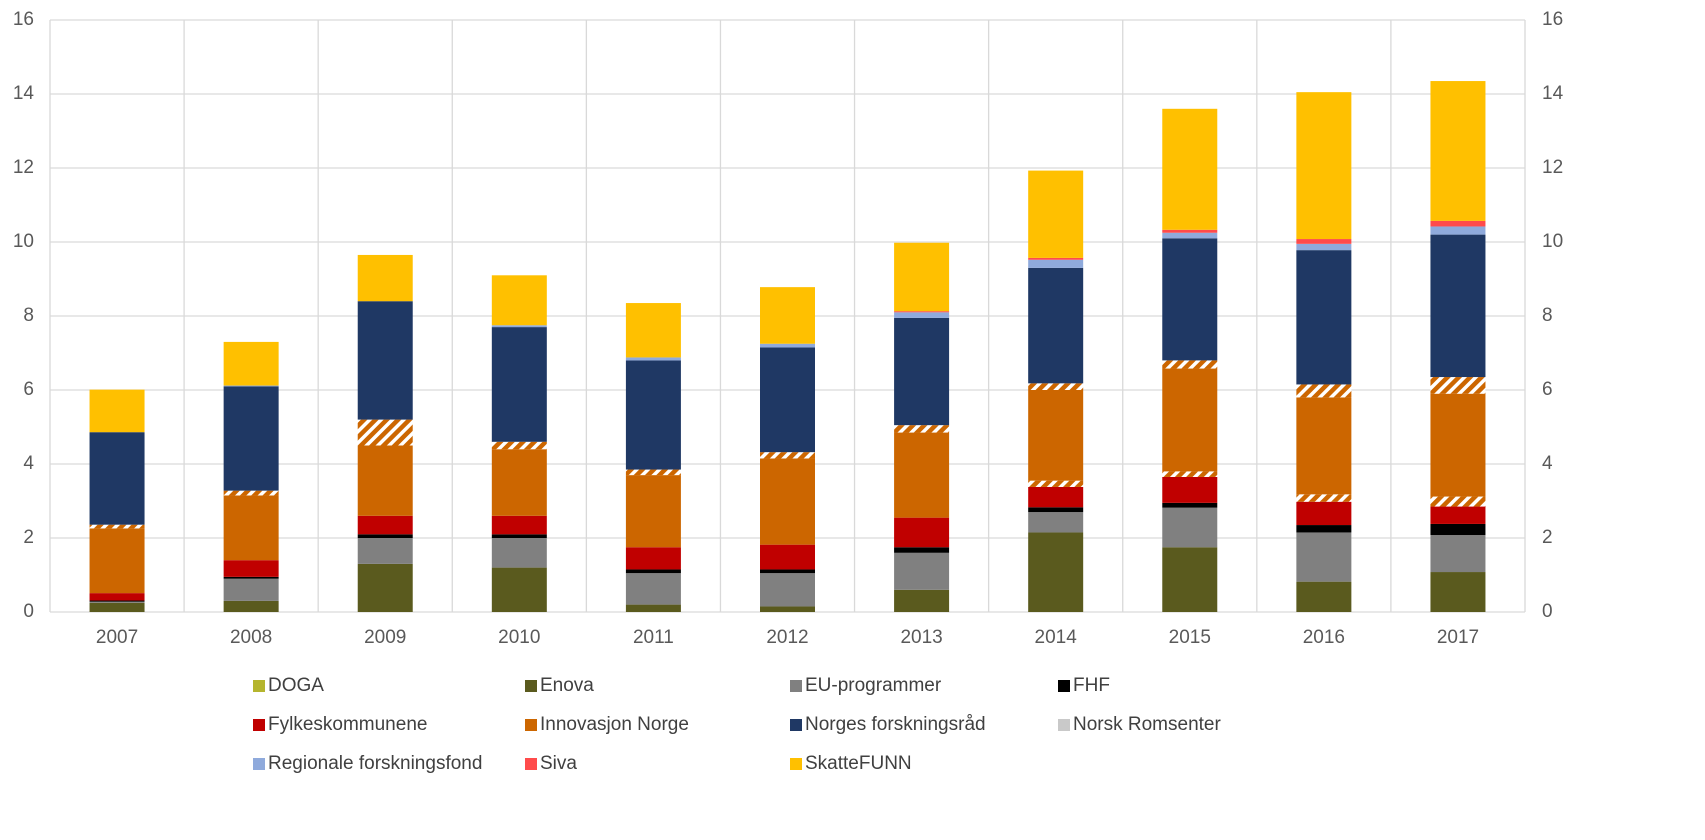  What do you see at coordinates (1547, 463) in the screenshot?
I see `y2-tick-label: 4` at bounding box center [1547, 463].